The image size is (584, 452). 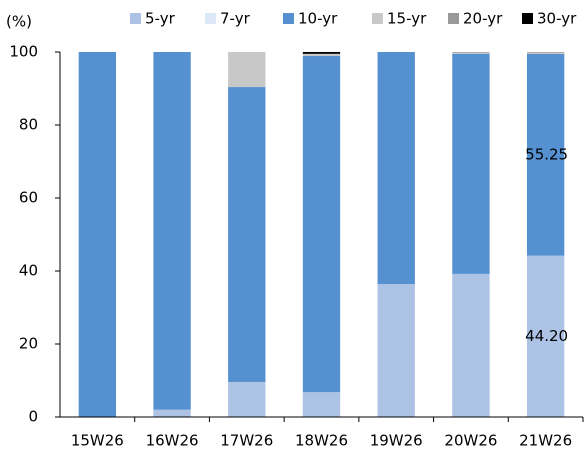 What do you see at coordinates (235, 19) in the screenshot?
I see `legend-label: 7-yr` at bounding box center [235, 19].